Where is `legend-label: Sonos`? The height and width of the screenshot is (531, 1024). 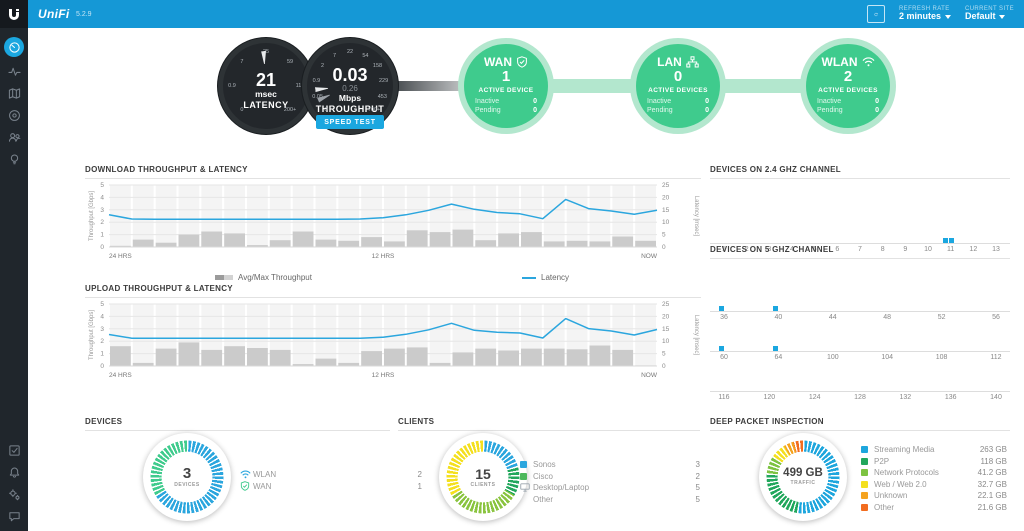
legend-label: Sonos is located at coordinates (544, 465).